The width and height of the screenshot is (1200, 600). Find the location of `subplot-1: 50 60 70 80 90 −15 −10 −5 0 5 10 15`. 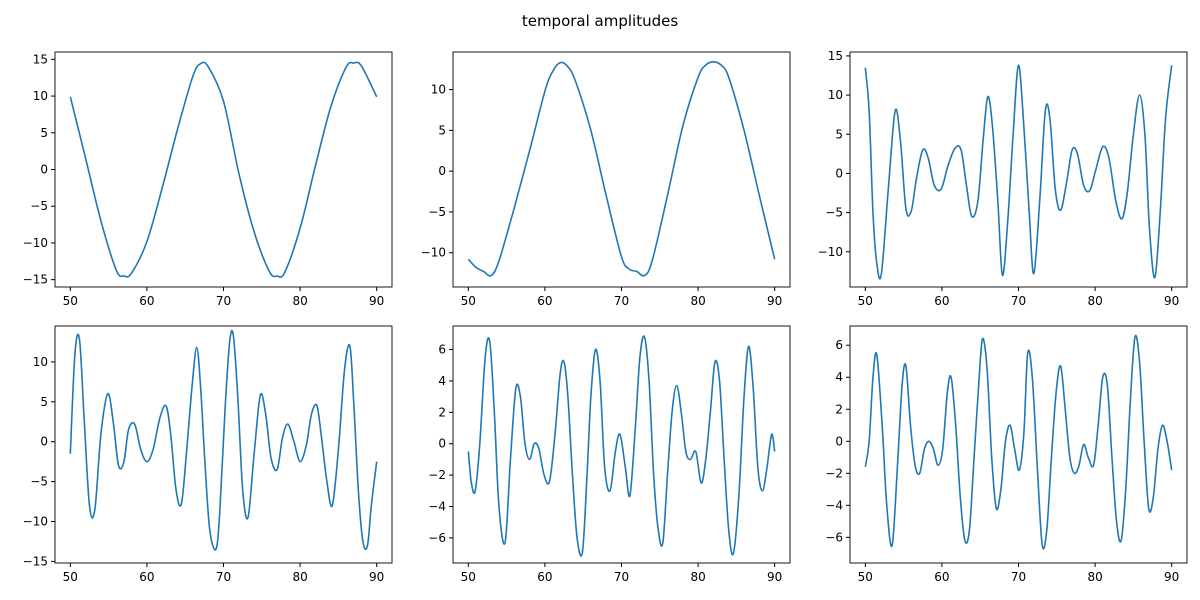

subplot-1: 50 60 70 80 90 −15 −10 −5 0 5 10 15 is located at coordinates (208, 179).